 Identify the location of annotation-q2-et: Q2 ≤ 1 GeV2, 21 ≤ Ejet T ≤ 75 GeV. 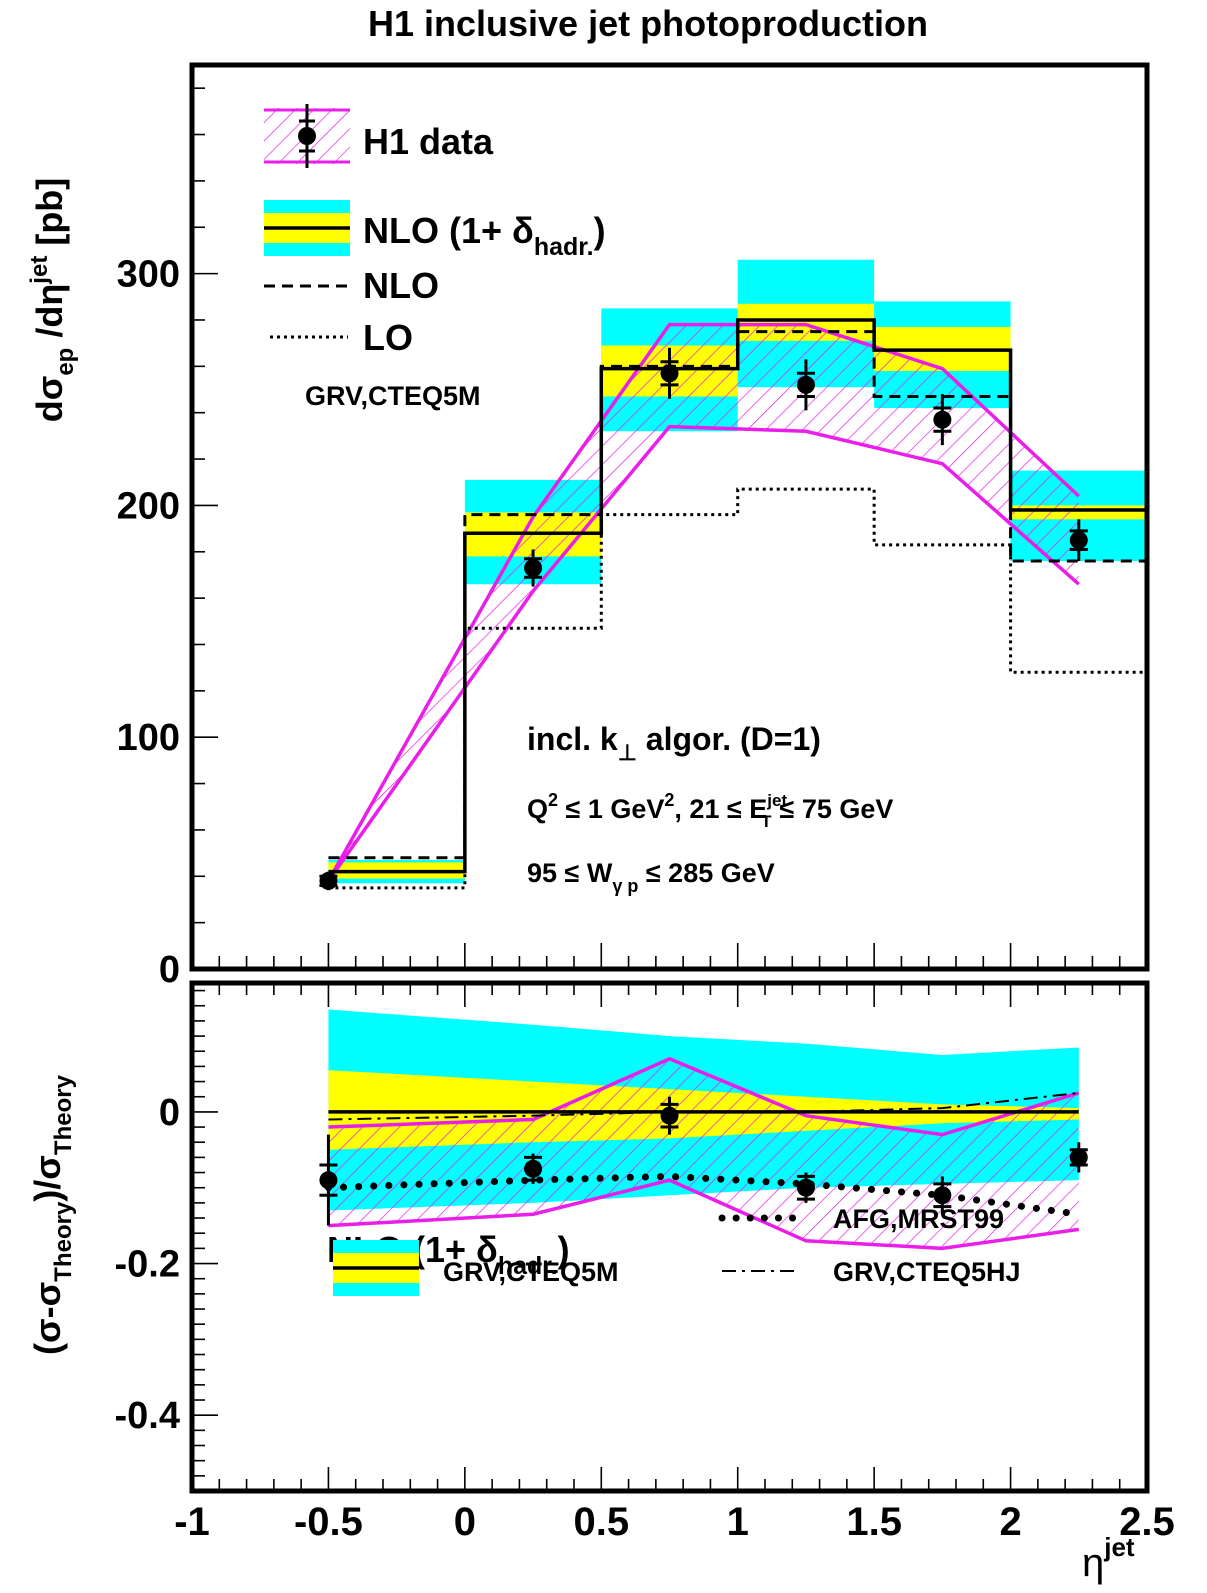
(710, 810).